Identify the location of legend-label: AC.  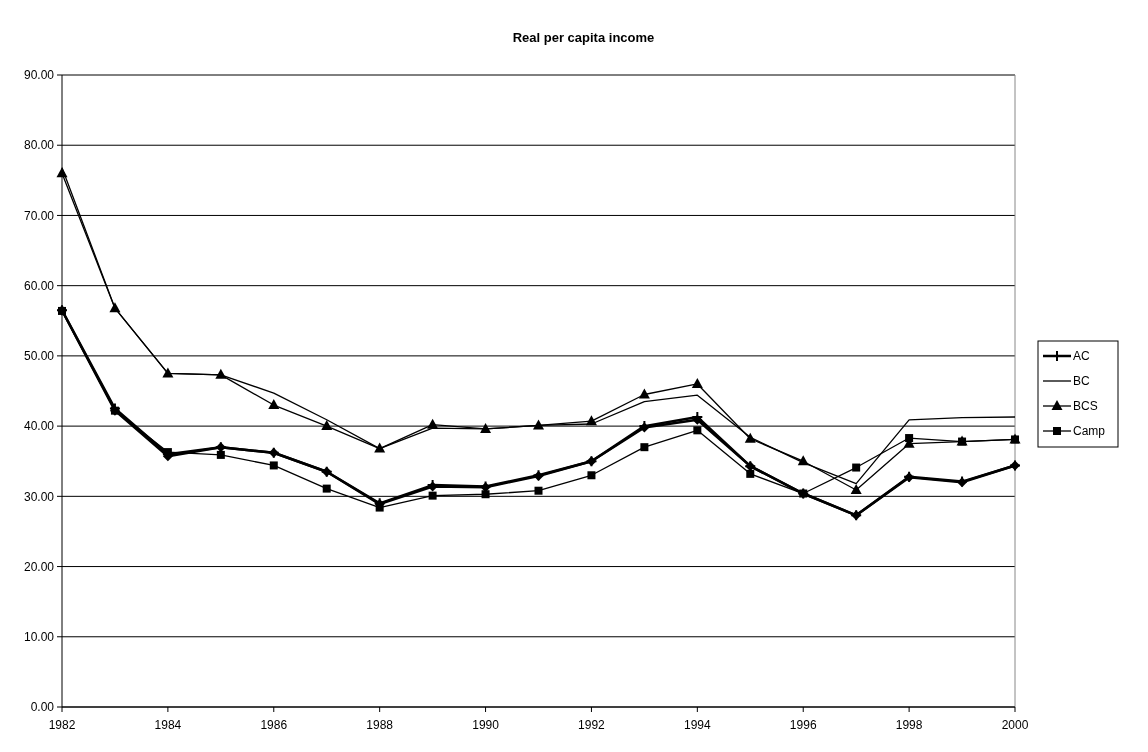
(1081, 356).